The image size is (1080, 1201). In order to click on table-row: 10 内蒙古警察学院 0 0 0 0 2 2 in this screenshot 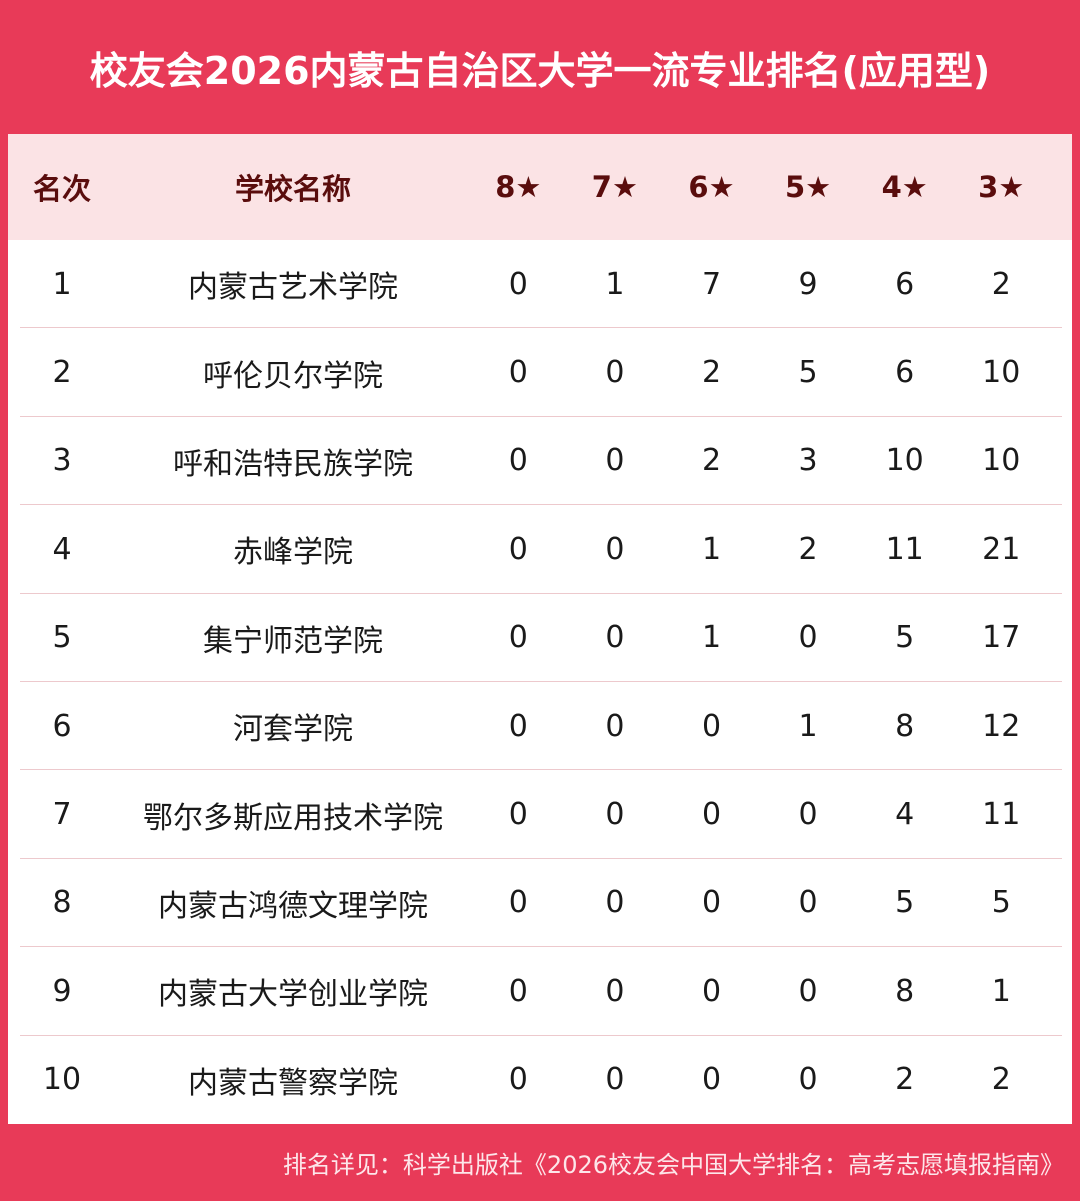, I will do `click(540, 1080)`.